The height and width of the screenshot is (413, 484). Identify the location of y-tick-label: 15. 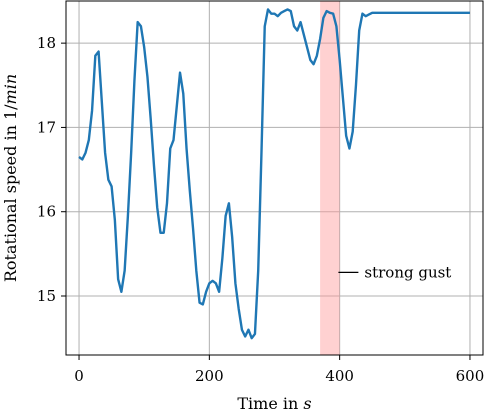
(46, 296).